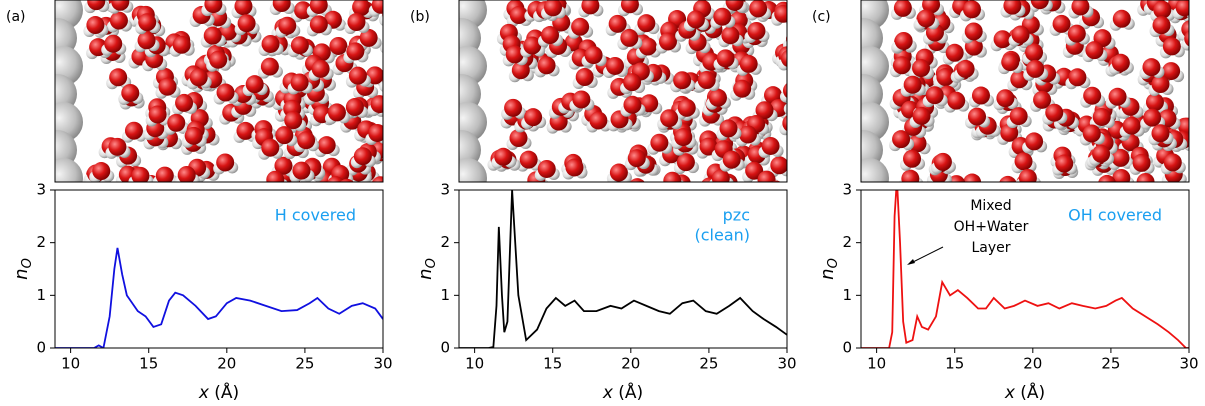 Image resolution: width=1205 pixels, height=406 pixels. Describe the element at coordinates (875, 170) in the screenshot. I see `electrode-atom` at that location.